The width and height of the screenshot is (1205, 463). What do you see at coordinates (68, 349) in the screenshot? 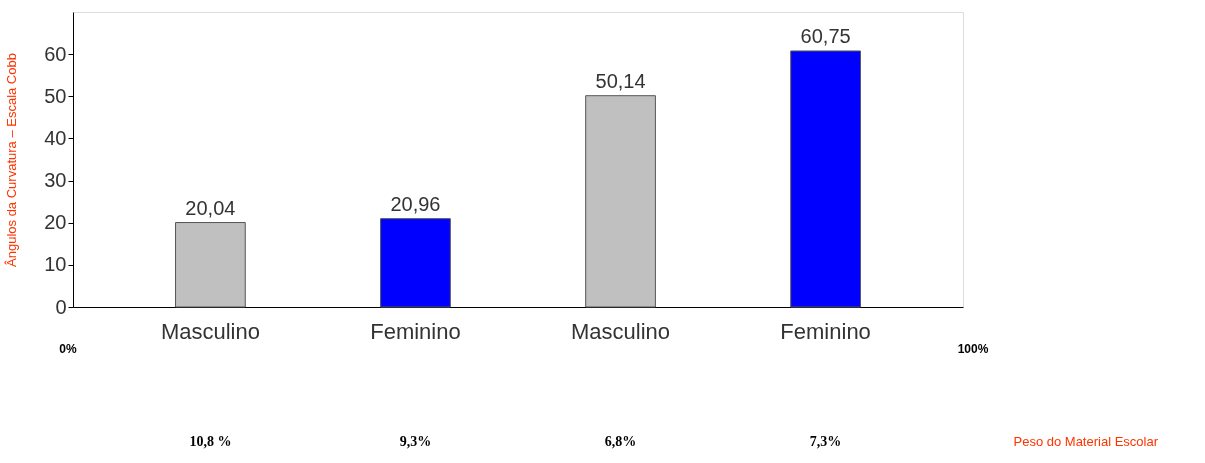
I see `text: 0%` at bounding box center [68, 349].